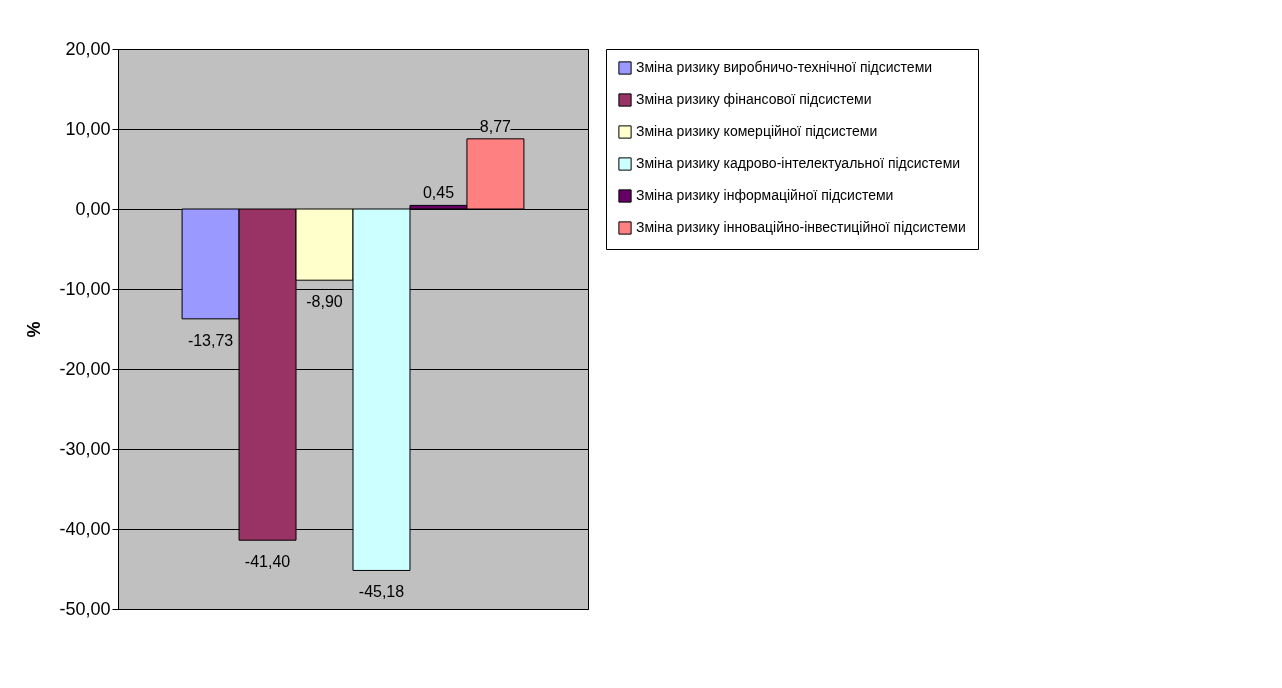  I want to click on y-tick-label: -20,00, so click(85, 368).